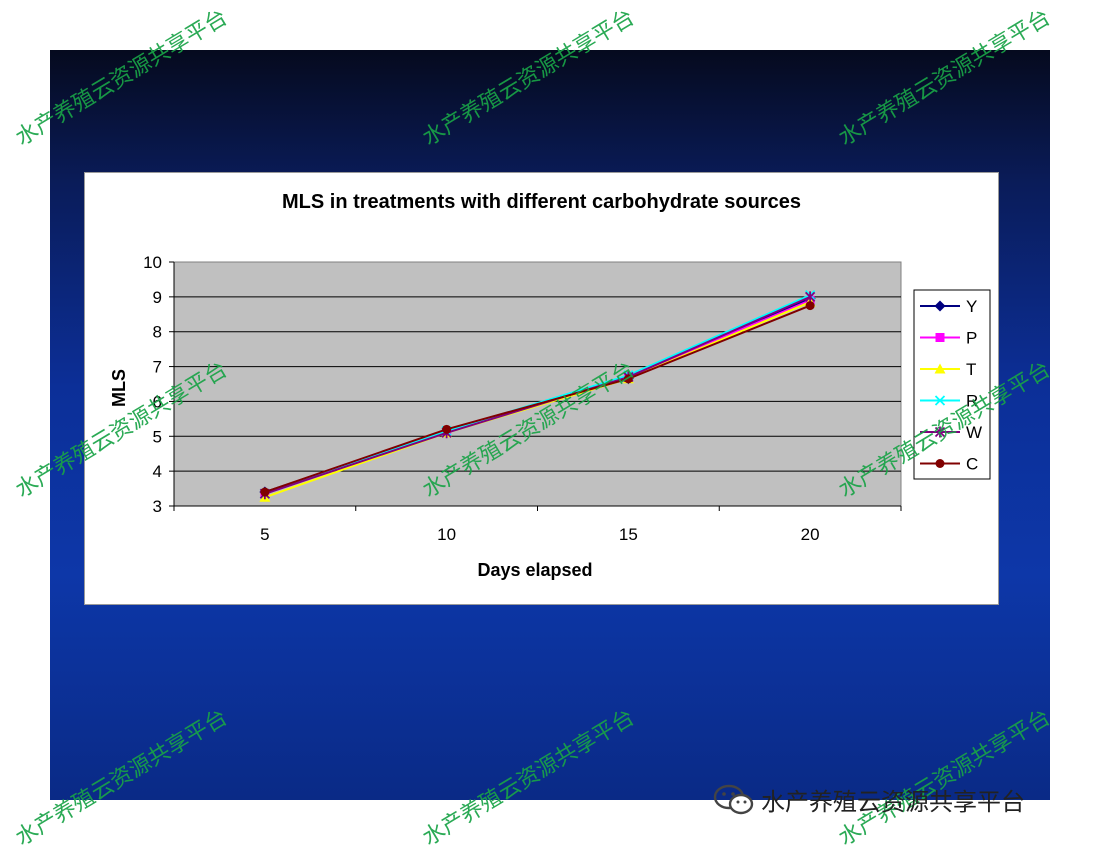 The width and height of the screenshot is (1100, 852). I want to click on footer-brand: 水产养殖云资源共享平台, so click(869, 799).